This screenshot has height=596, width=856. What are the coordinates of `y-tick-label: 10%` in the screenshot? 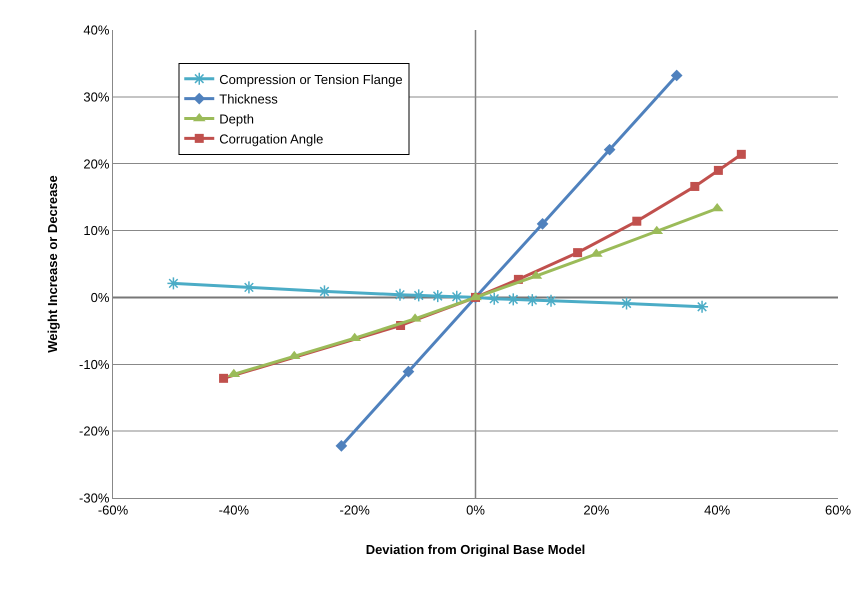 It's located at (96, 230).